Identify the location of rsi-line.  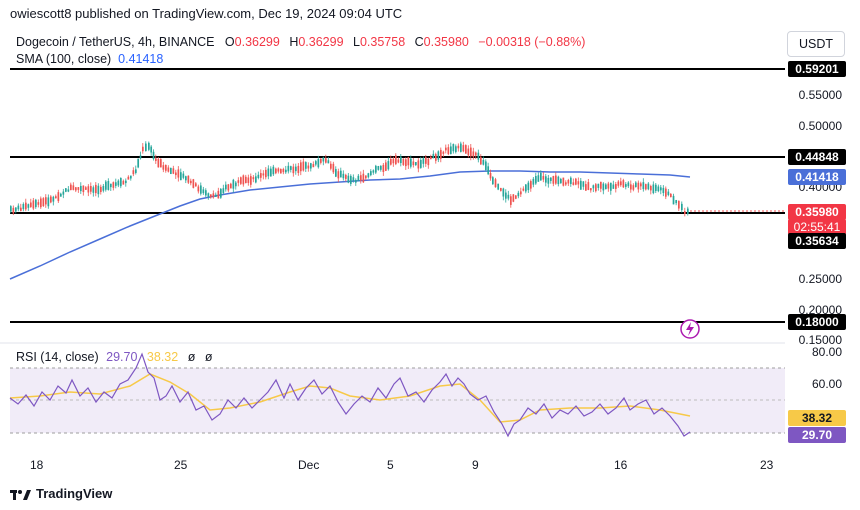
(350, 395).